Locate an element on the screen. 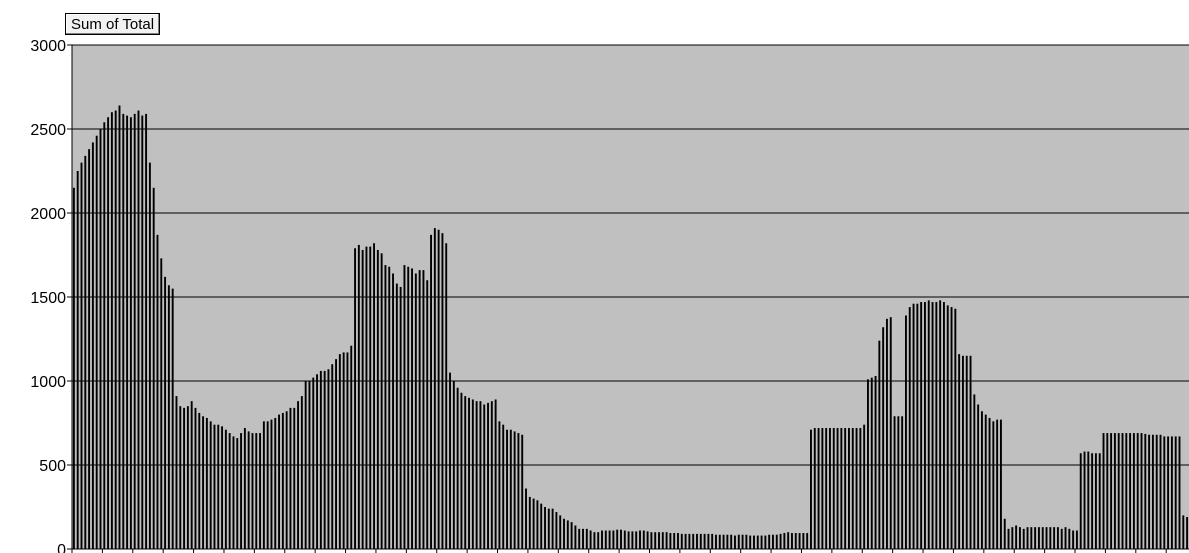 Image resolution: width=1189 pixels, height=553 pixels. y-tick-label: 500 is located at coordinates (52, 466).